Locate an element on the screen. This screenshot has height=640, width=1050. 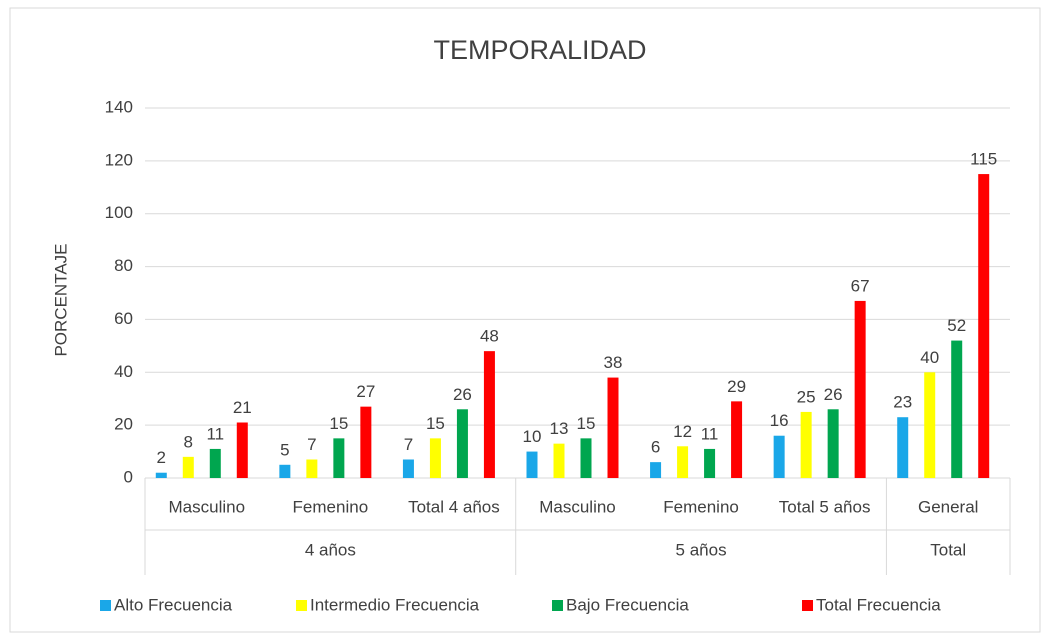
y-tick-label: 80 is located at coordinates (123, 265).